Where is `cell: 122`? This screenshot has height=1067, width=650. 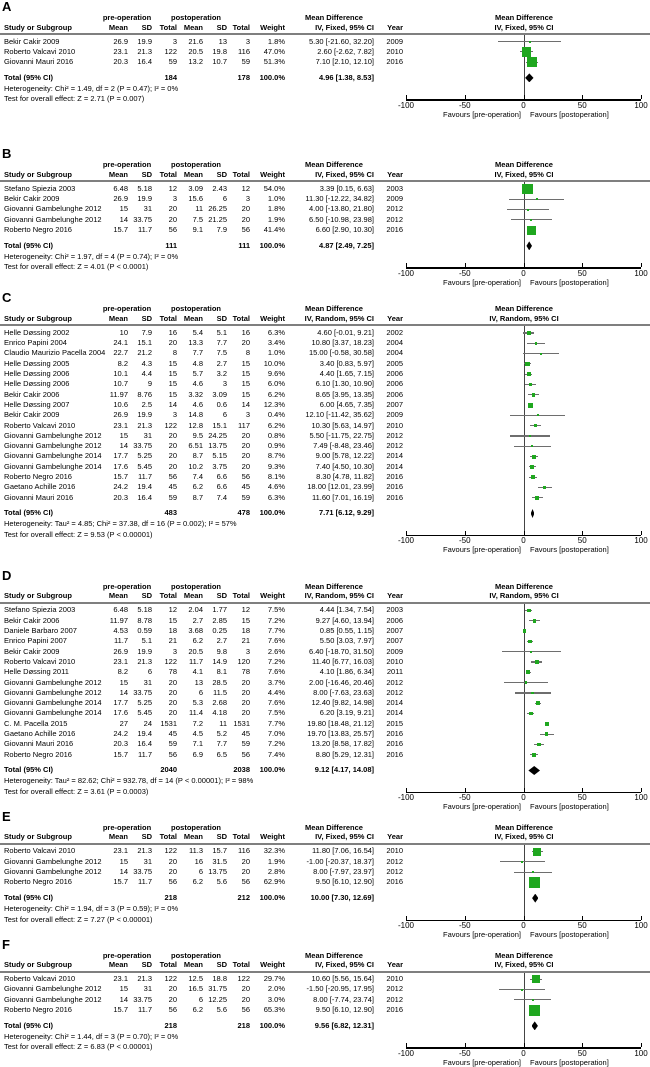
cell: 122 is located at coordinates (170, 425).